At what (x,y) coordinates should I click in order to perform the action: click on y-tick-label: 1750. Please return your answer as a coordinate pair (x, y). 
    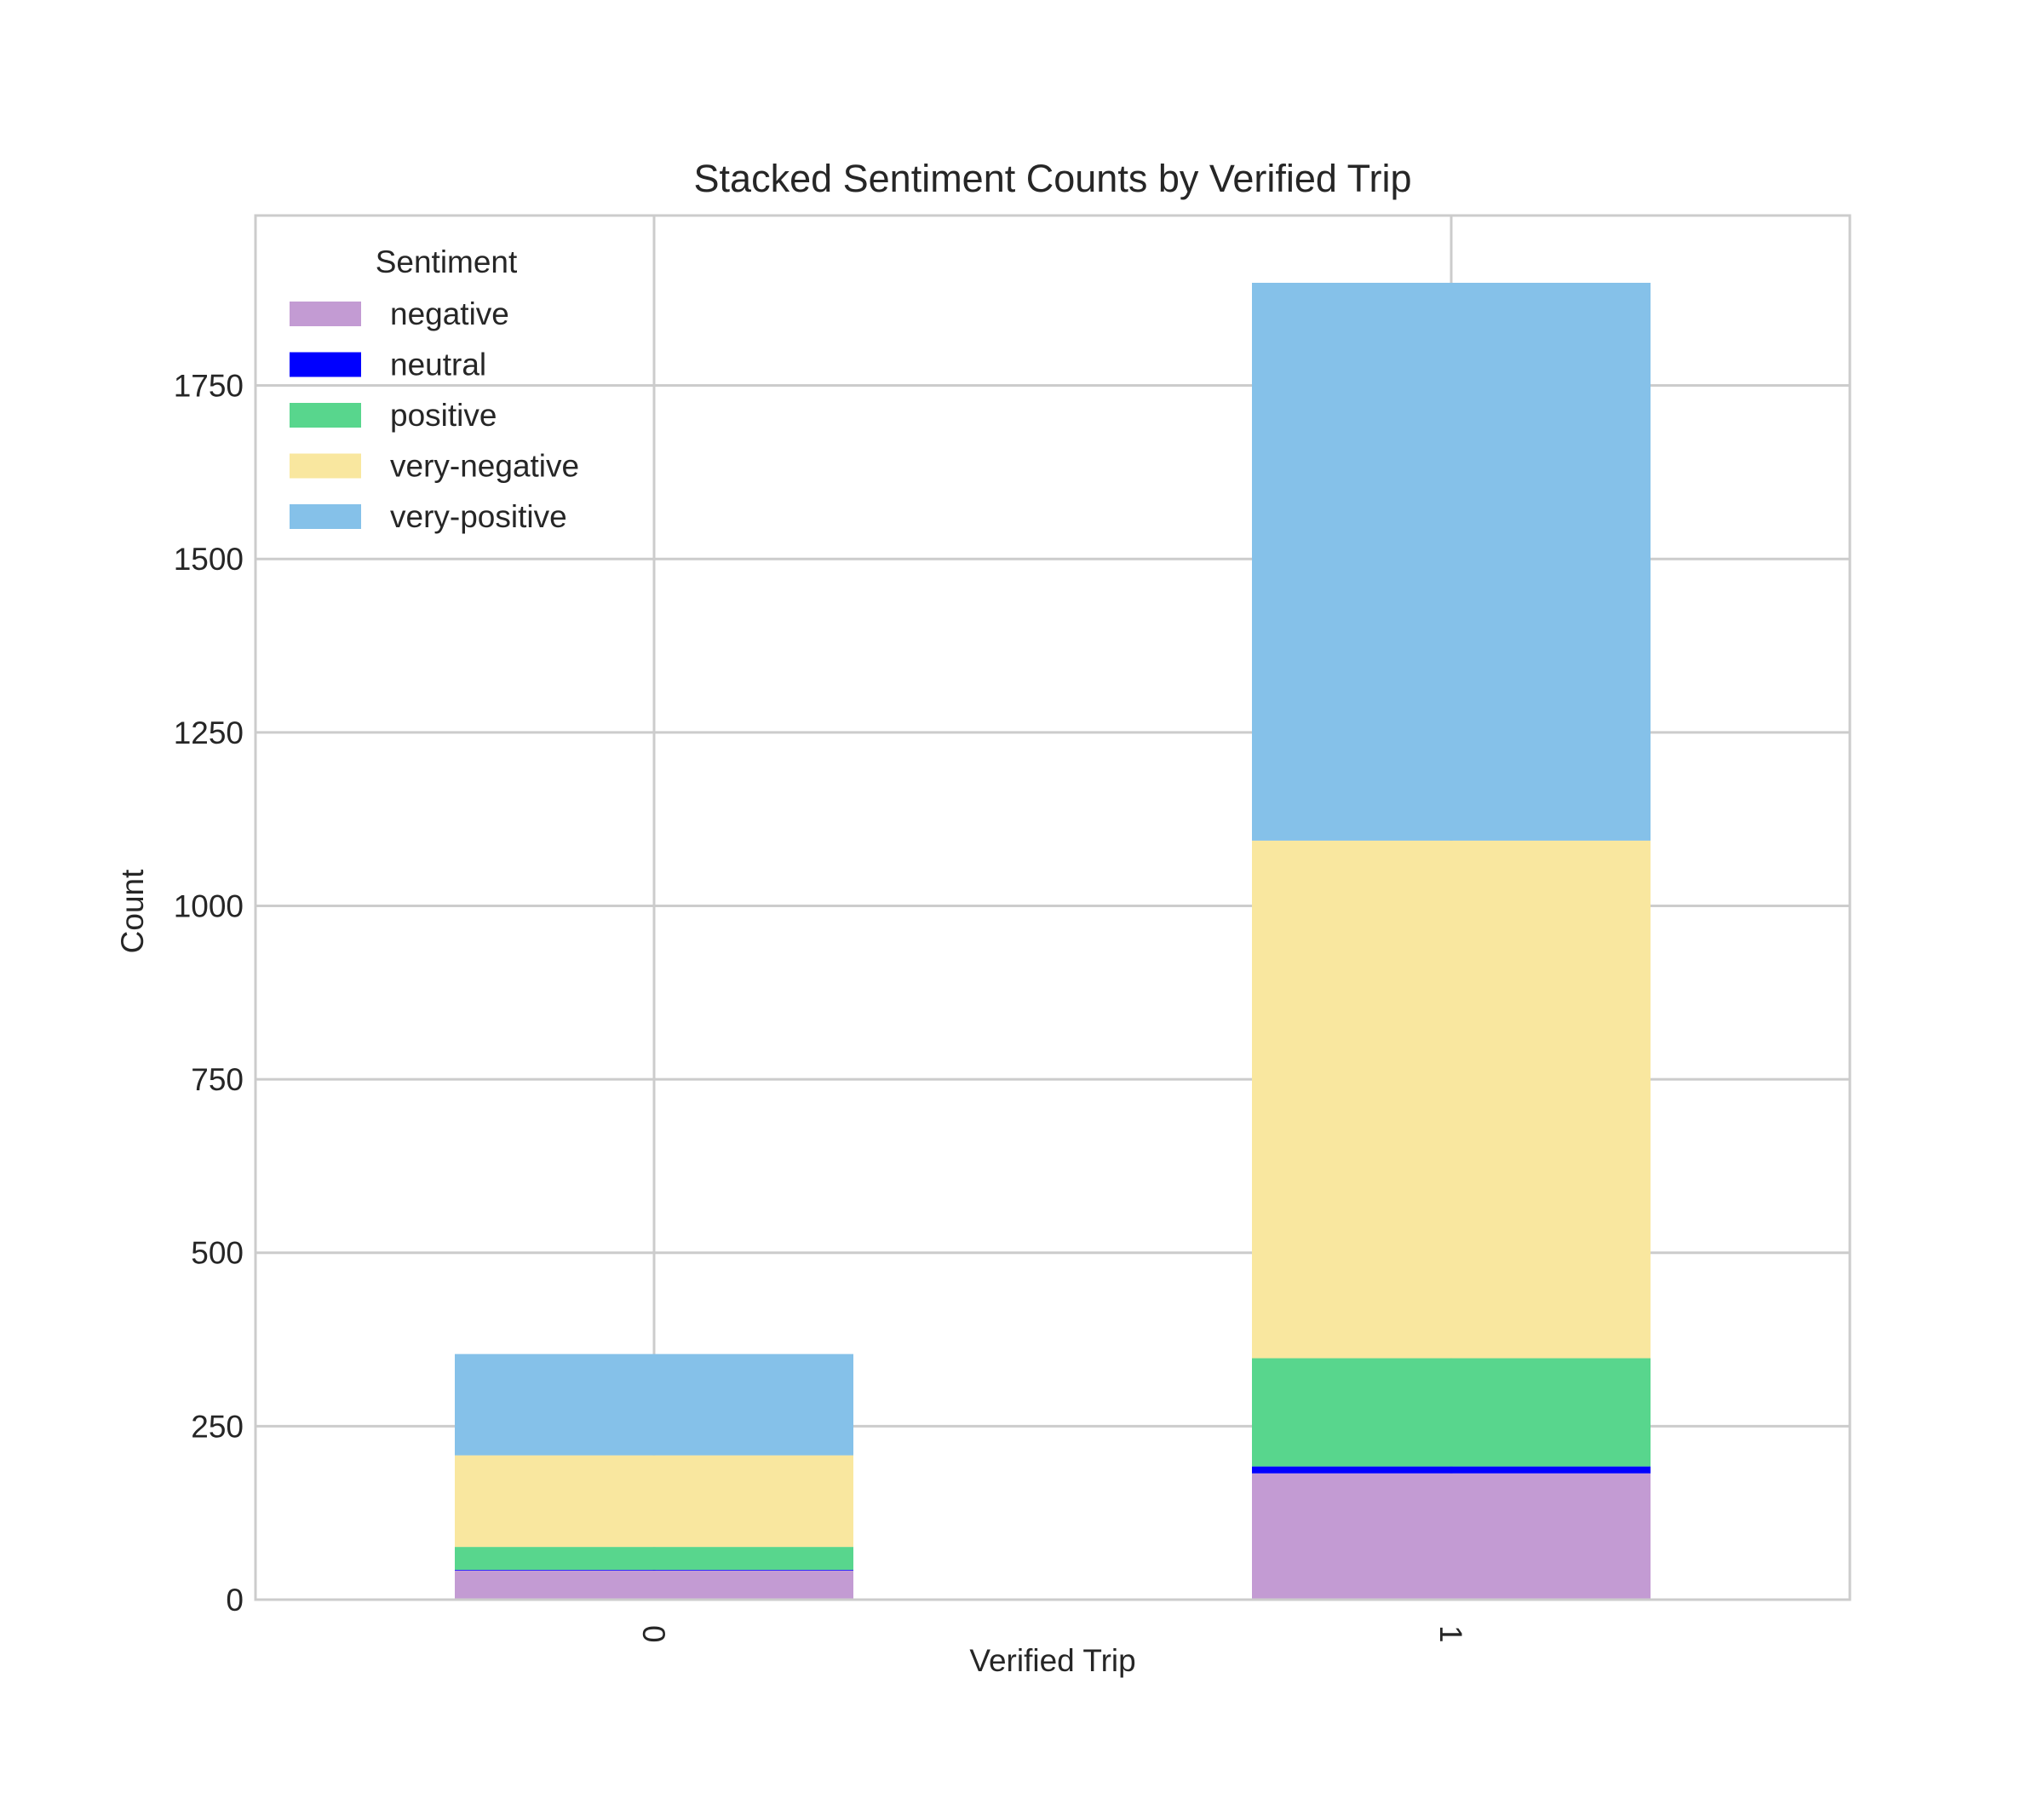
    Looking at the image, I should click on (209, 387).